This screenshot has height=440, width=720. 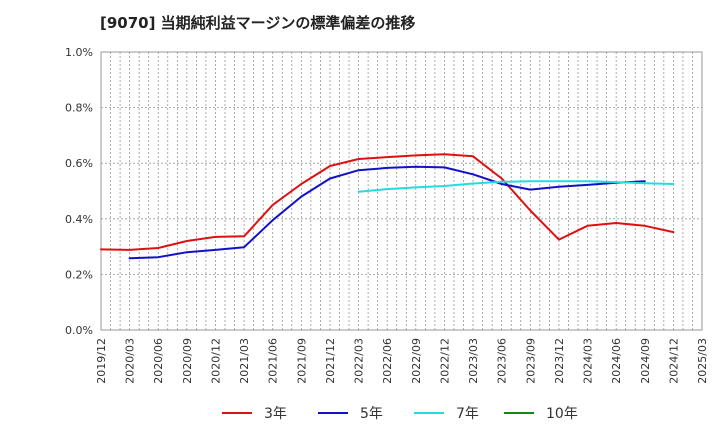 What do you see at coordinates (158, 361) in the screenshot?
I see `x-tick-label: 2020/06` at bounding box center [158, 361].